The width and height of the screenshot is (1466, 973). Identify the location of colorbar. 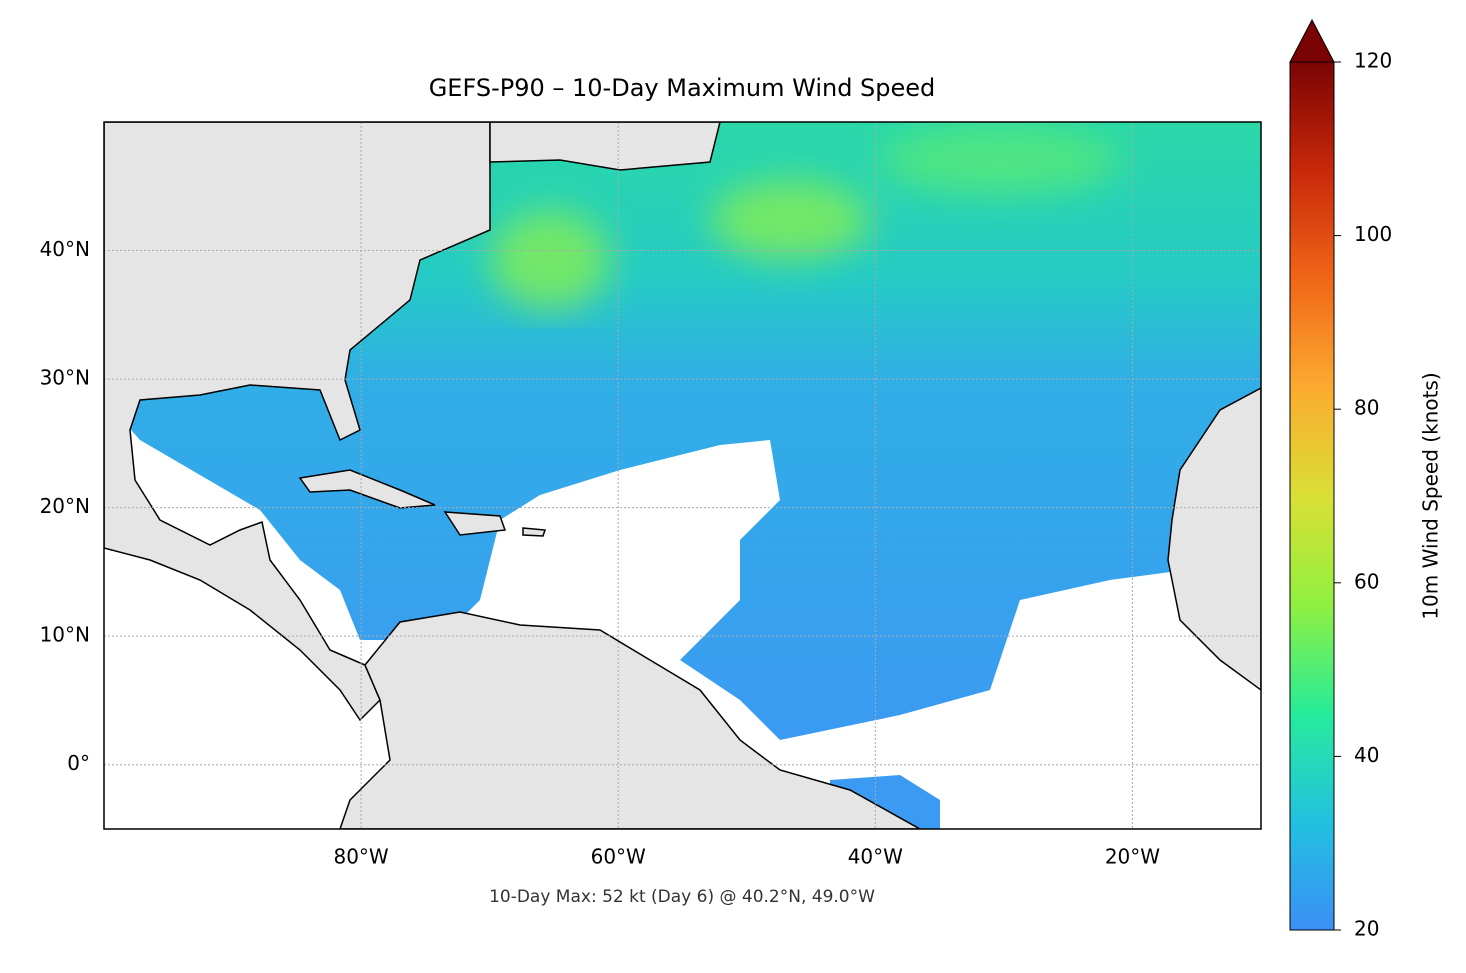
(1312, 496).